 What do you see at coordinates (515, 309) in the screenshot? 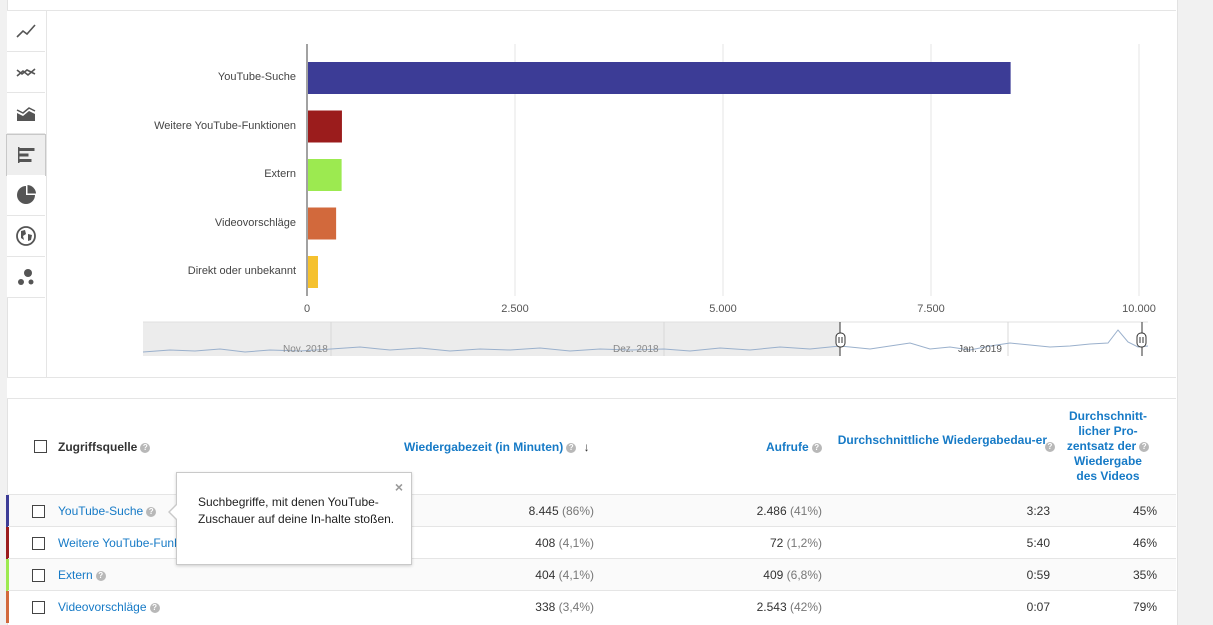
I see `x-tick-label: 2.500` at bounding box center [515, 309].